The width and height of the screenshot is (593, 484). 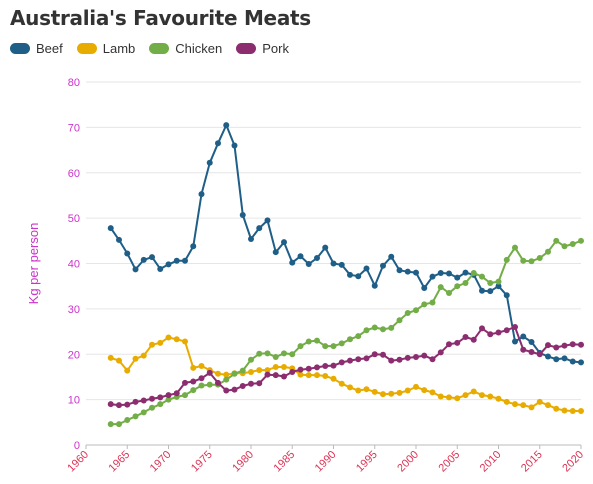 I want to click on legend-item-beef: Beef, so click(x=36, y=48).